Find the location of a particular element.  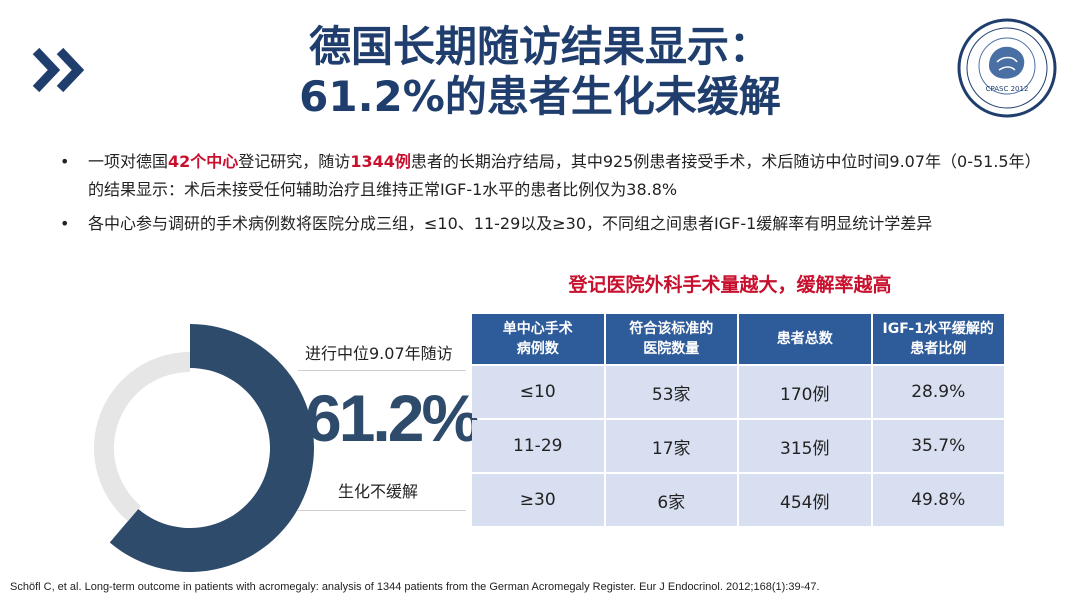

table-cell: ≥30 is located at coordinates (538, 500).